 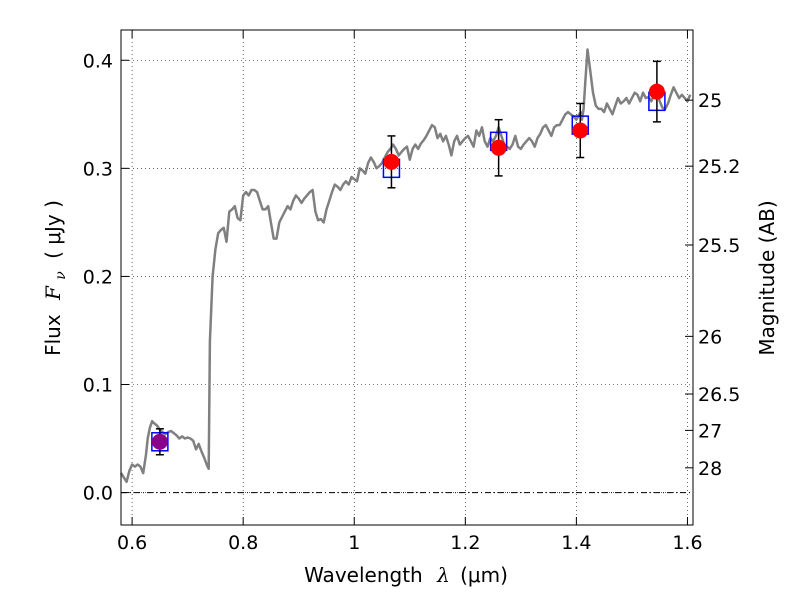 What do you see at coordinates (443, 575) in the screenshot?
I see `x-axis-label-symbol: λ` at bounding box center [443, 575].